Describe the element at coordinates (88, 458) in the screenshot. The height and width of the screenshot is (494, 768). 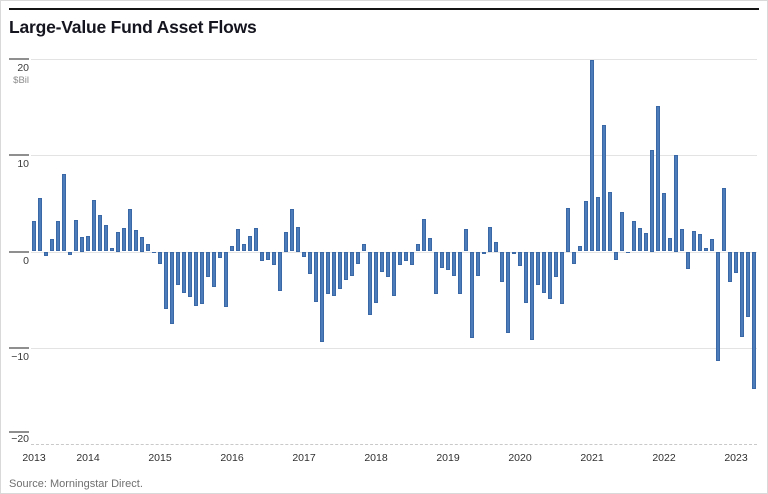
I see `x-axis-year-label: 2014` at that location.